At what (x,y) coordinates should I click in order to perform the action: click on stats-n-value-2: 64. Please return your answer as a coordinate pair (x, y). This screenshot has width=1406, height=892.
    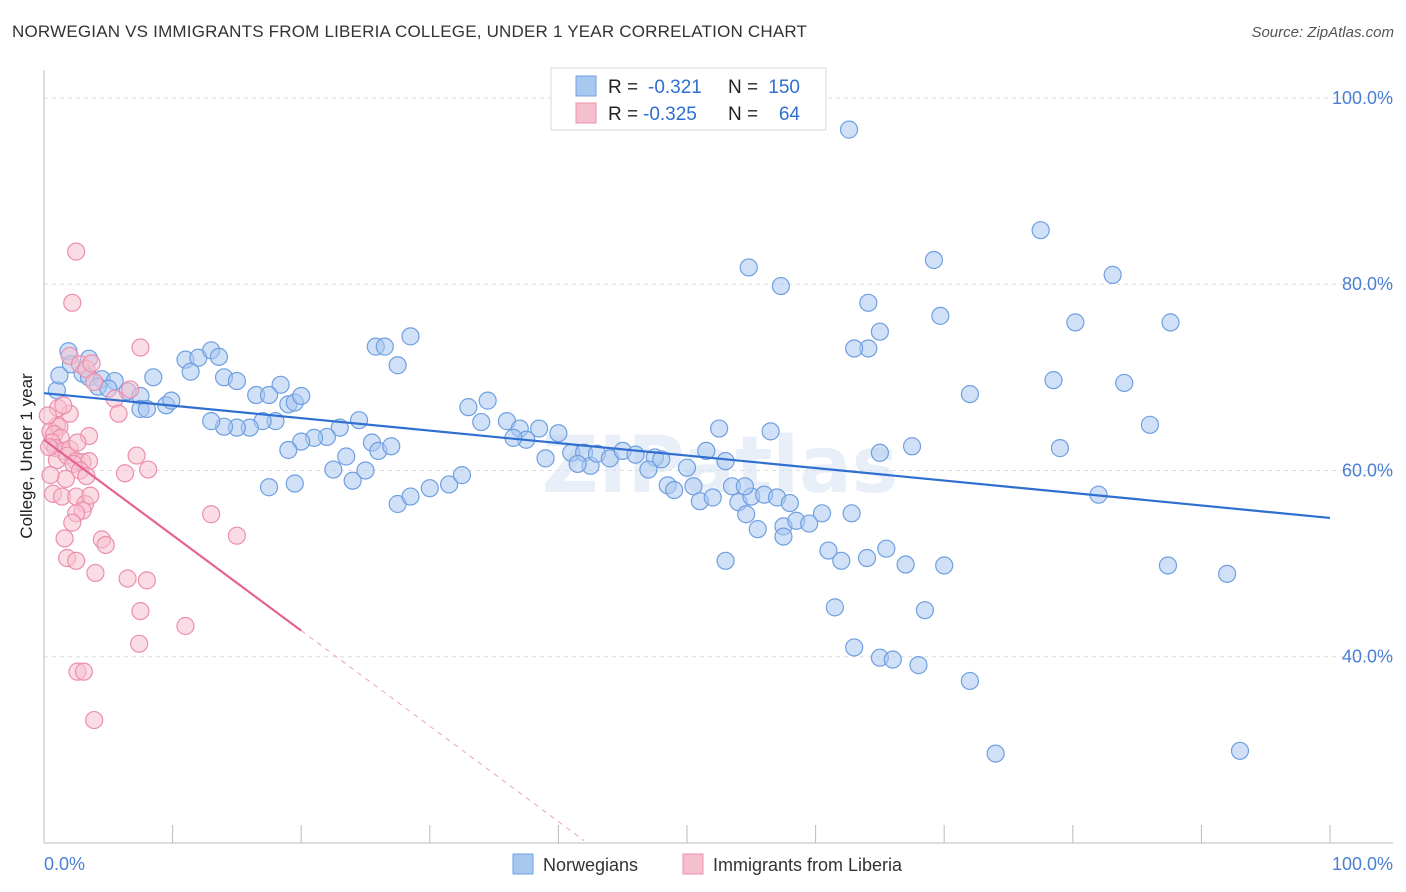
    Looking at the image, I should click on (790, 114).